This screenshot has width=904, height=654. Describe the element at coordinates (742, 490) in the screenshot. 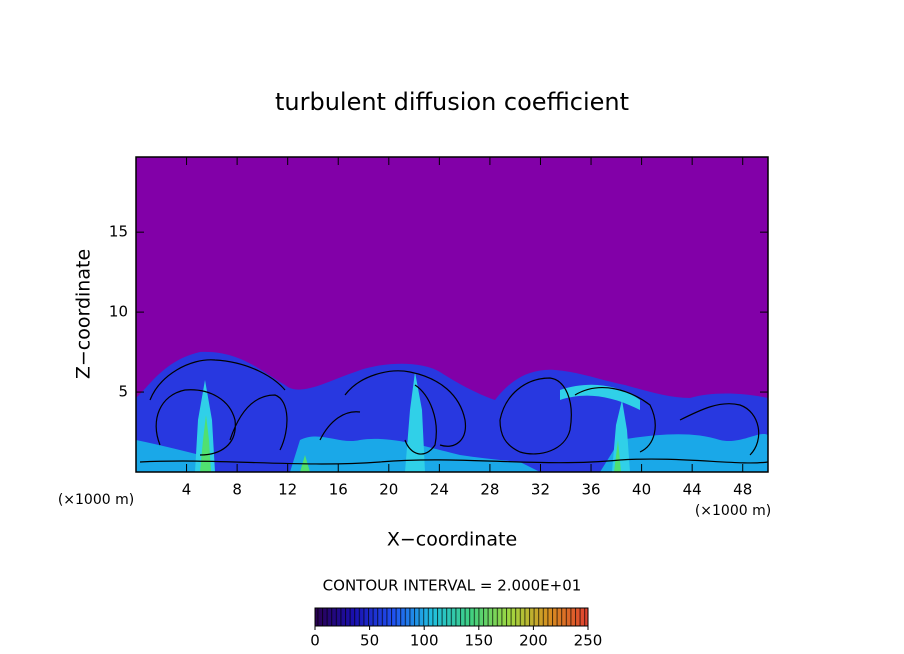

I see `x-tick-label: 48` at that location.